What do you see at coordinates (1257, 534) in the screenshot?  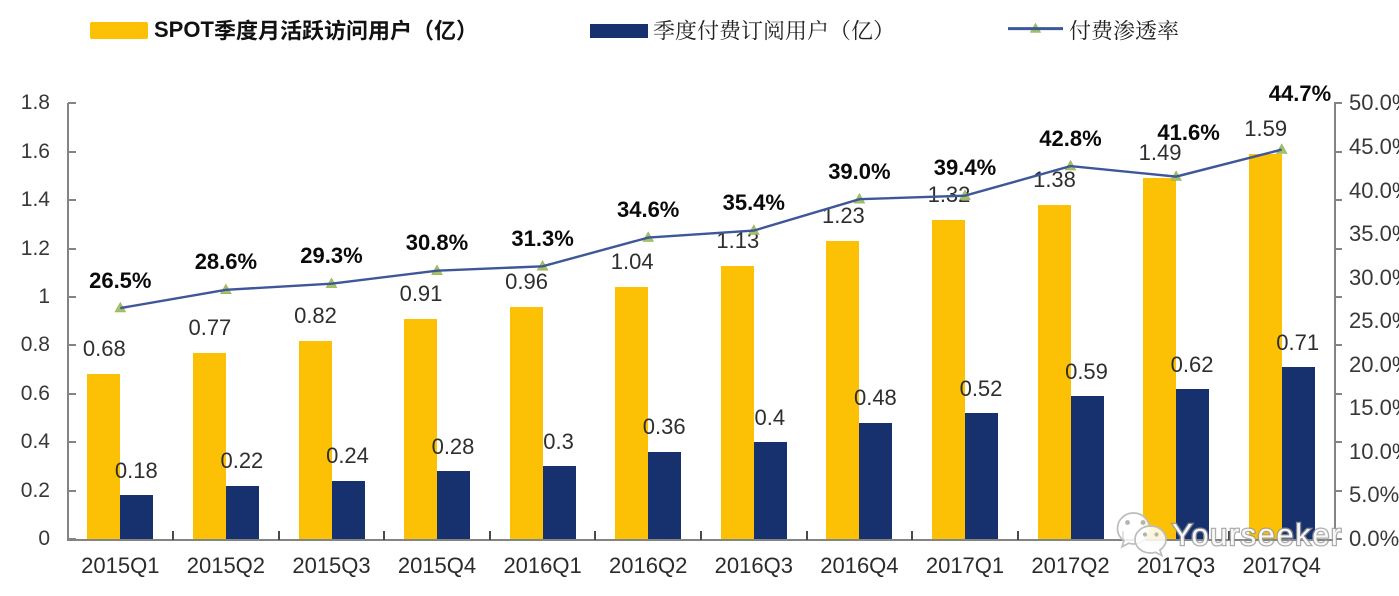 I see `svg-text: Yourseeker` at bounding box center [1257, 534].